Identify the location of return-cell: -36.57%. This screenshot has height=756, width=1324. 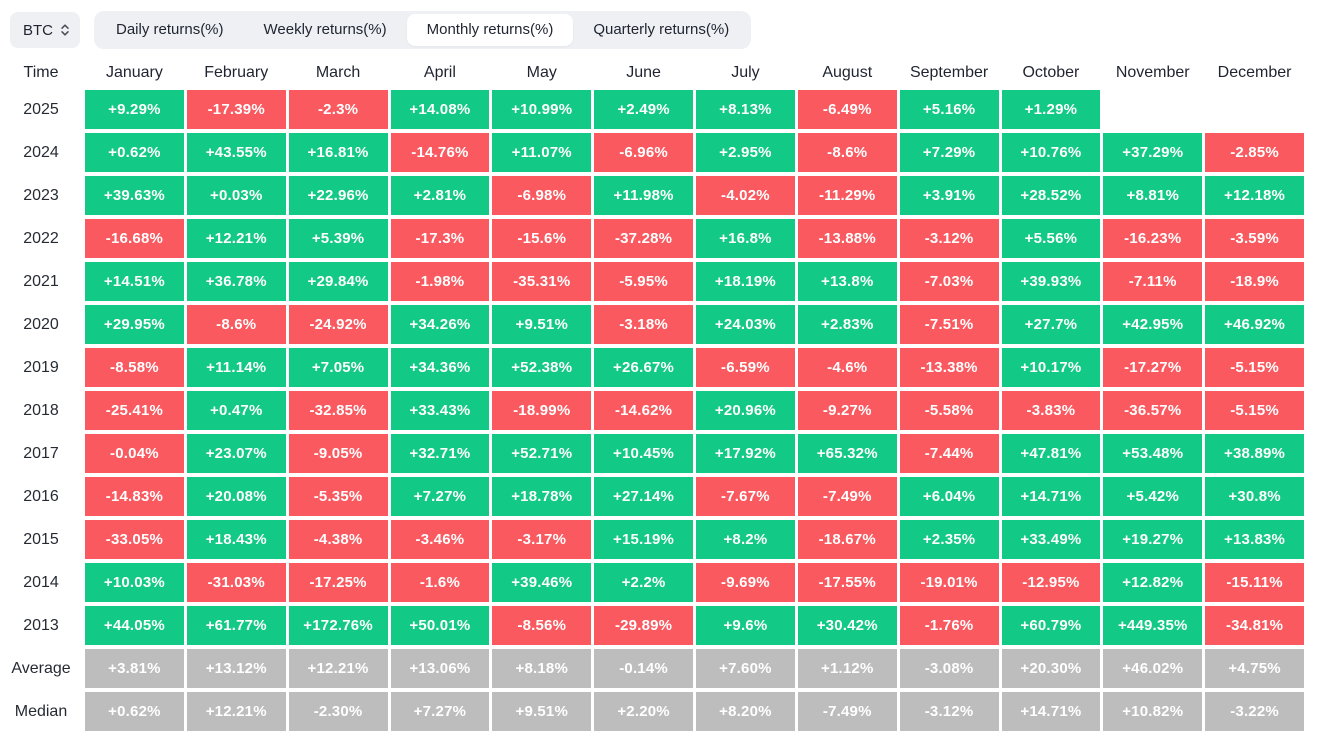
(1153, 410).